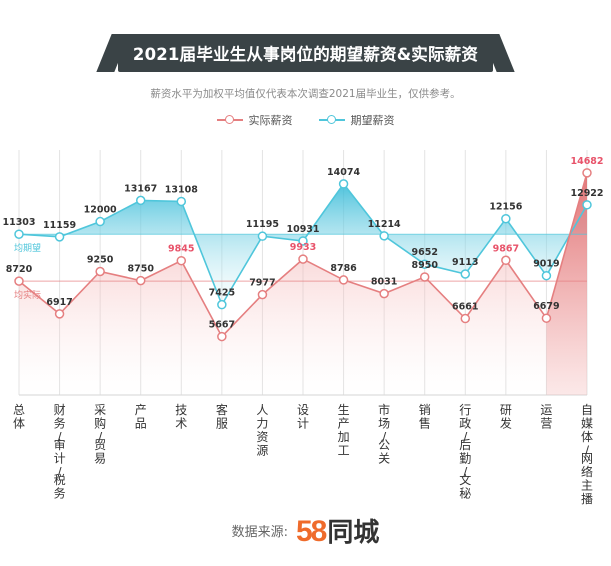 This screenshot has width=611, height=566. Describe the element at coordinates (586, 193) in the screenshot. I see `expected-value-label: 12922` at that location.